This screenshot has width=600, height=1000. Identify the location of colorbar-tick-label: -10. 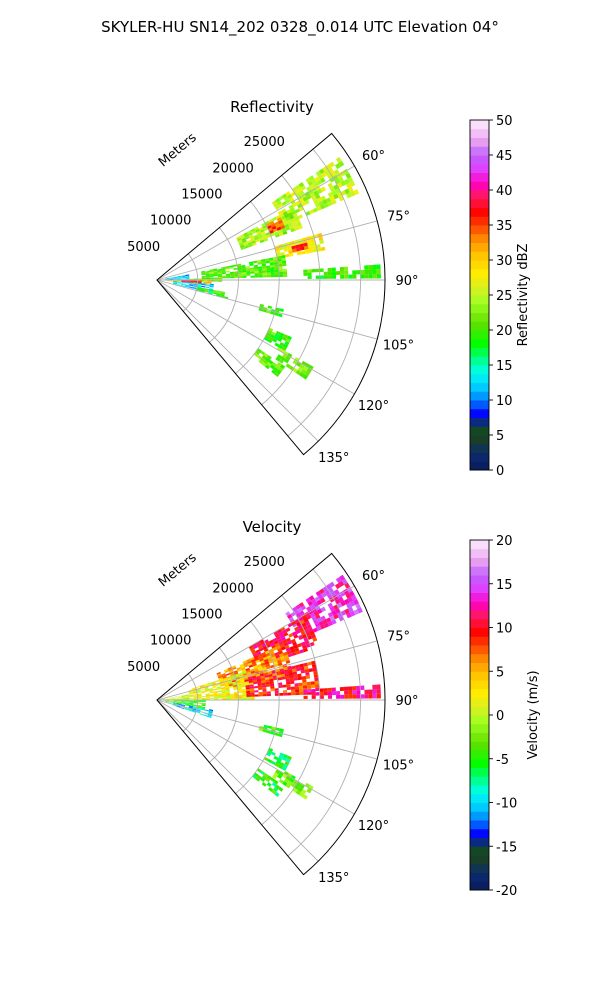
(506, 804).